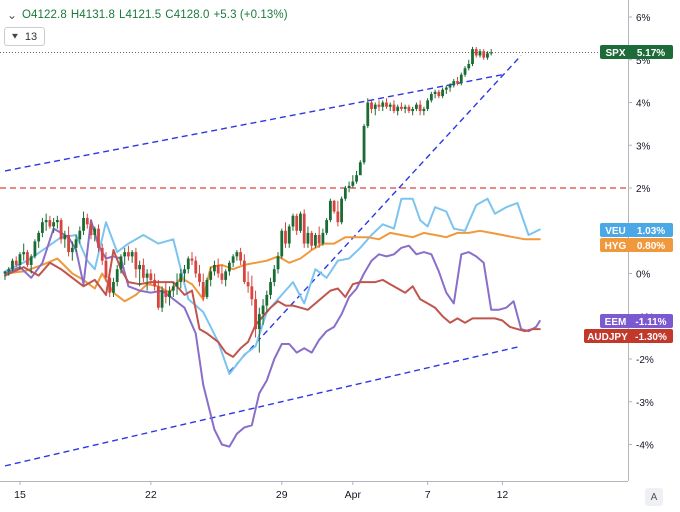  What do you see at coordinates (20, 495) in the screenshot?
I see `x-tick-label: 15` at bounding box center [20, 495].